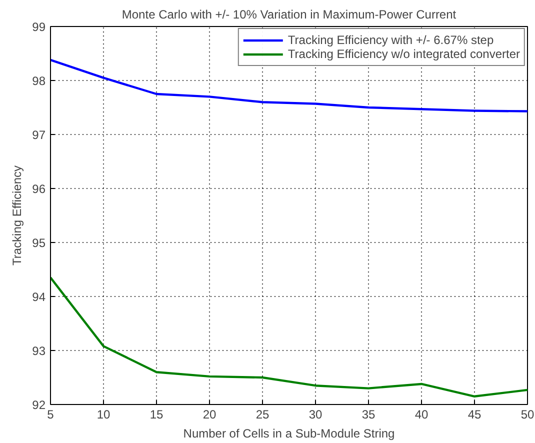 Image resolution: width=535 pixels, height=443 pixels. Describe the element at coordinates (157, 415) in the screenshot. I see `x-tick-label: 15` at that location.